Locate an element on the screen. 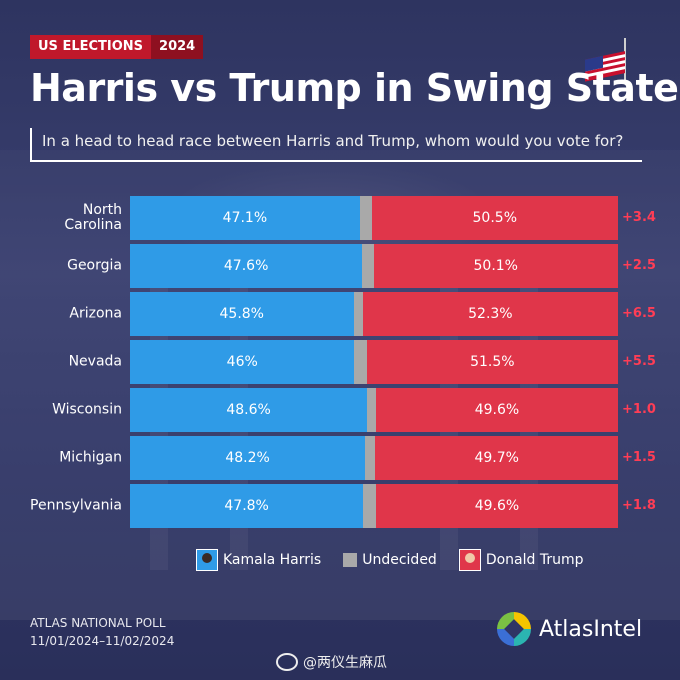  margin-label: +6.5 is located at coordinates (639, 313).